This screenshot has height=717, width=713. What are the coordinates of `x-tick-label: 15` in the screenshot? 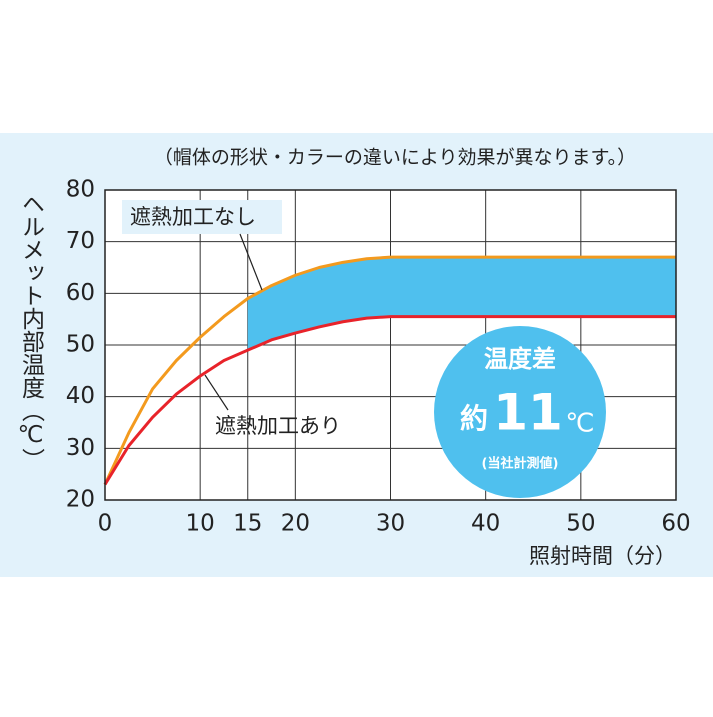 It's located at (247, 524).